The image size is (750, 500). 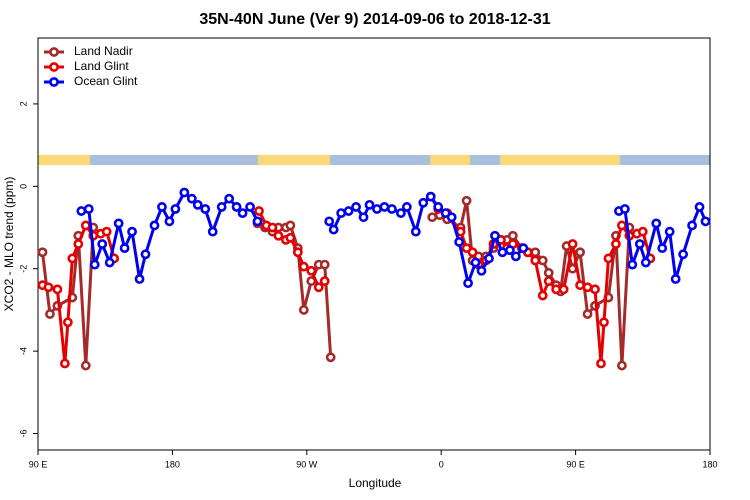 I want to click on x-tick-label: 90 E, so click(x=575, y=464).